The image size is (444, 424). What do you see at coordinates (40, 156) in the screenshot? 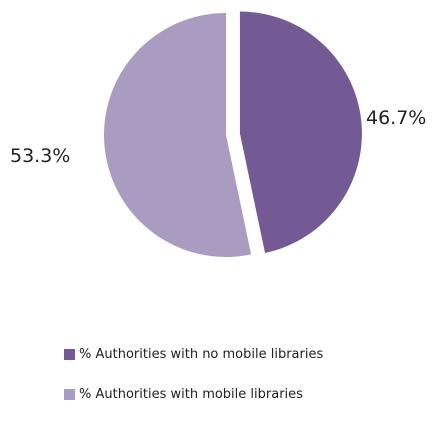
I see `data-label-with-mobile-libraries: 53.3%` at bounding box center [40, 156].